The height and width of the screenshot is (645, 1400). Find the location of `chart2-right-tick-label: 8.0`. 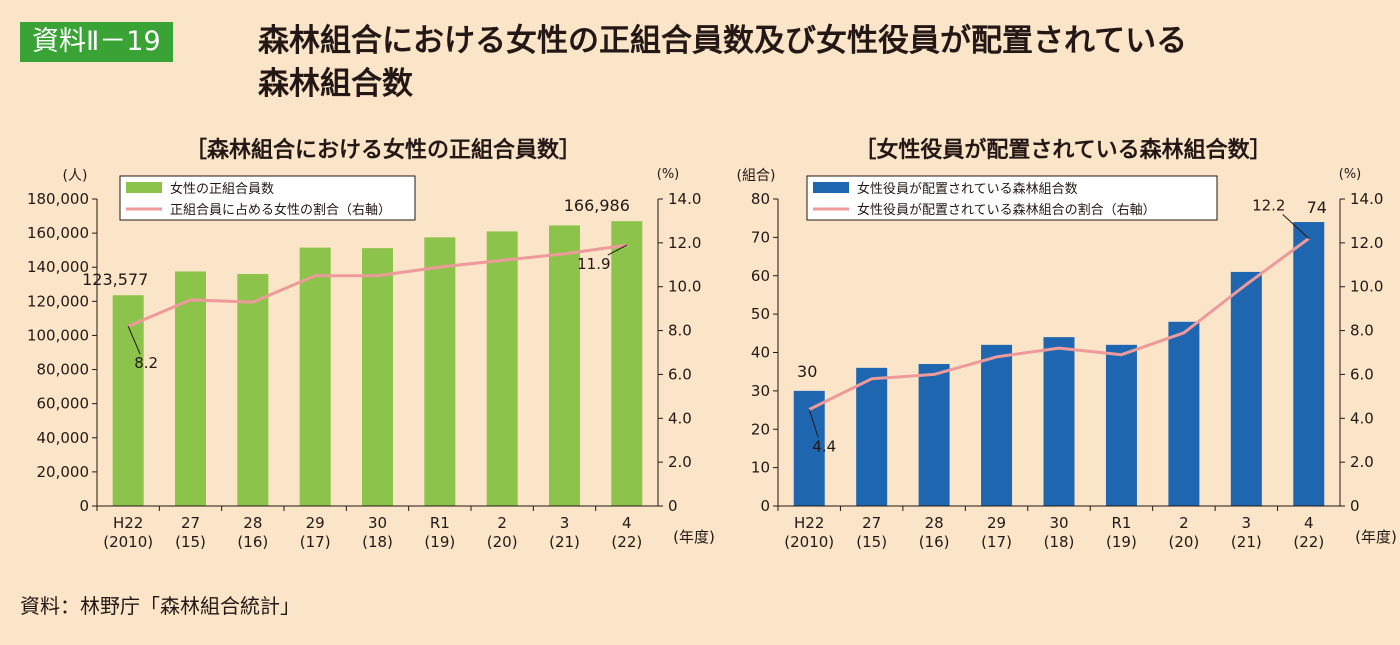

chart2-right-tick-label: 8.0 is located at coordinates (1362, 331).